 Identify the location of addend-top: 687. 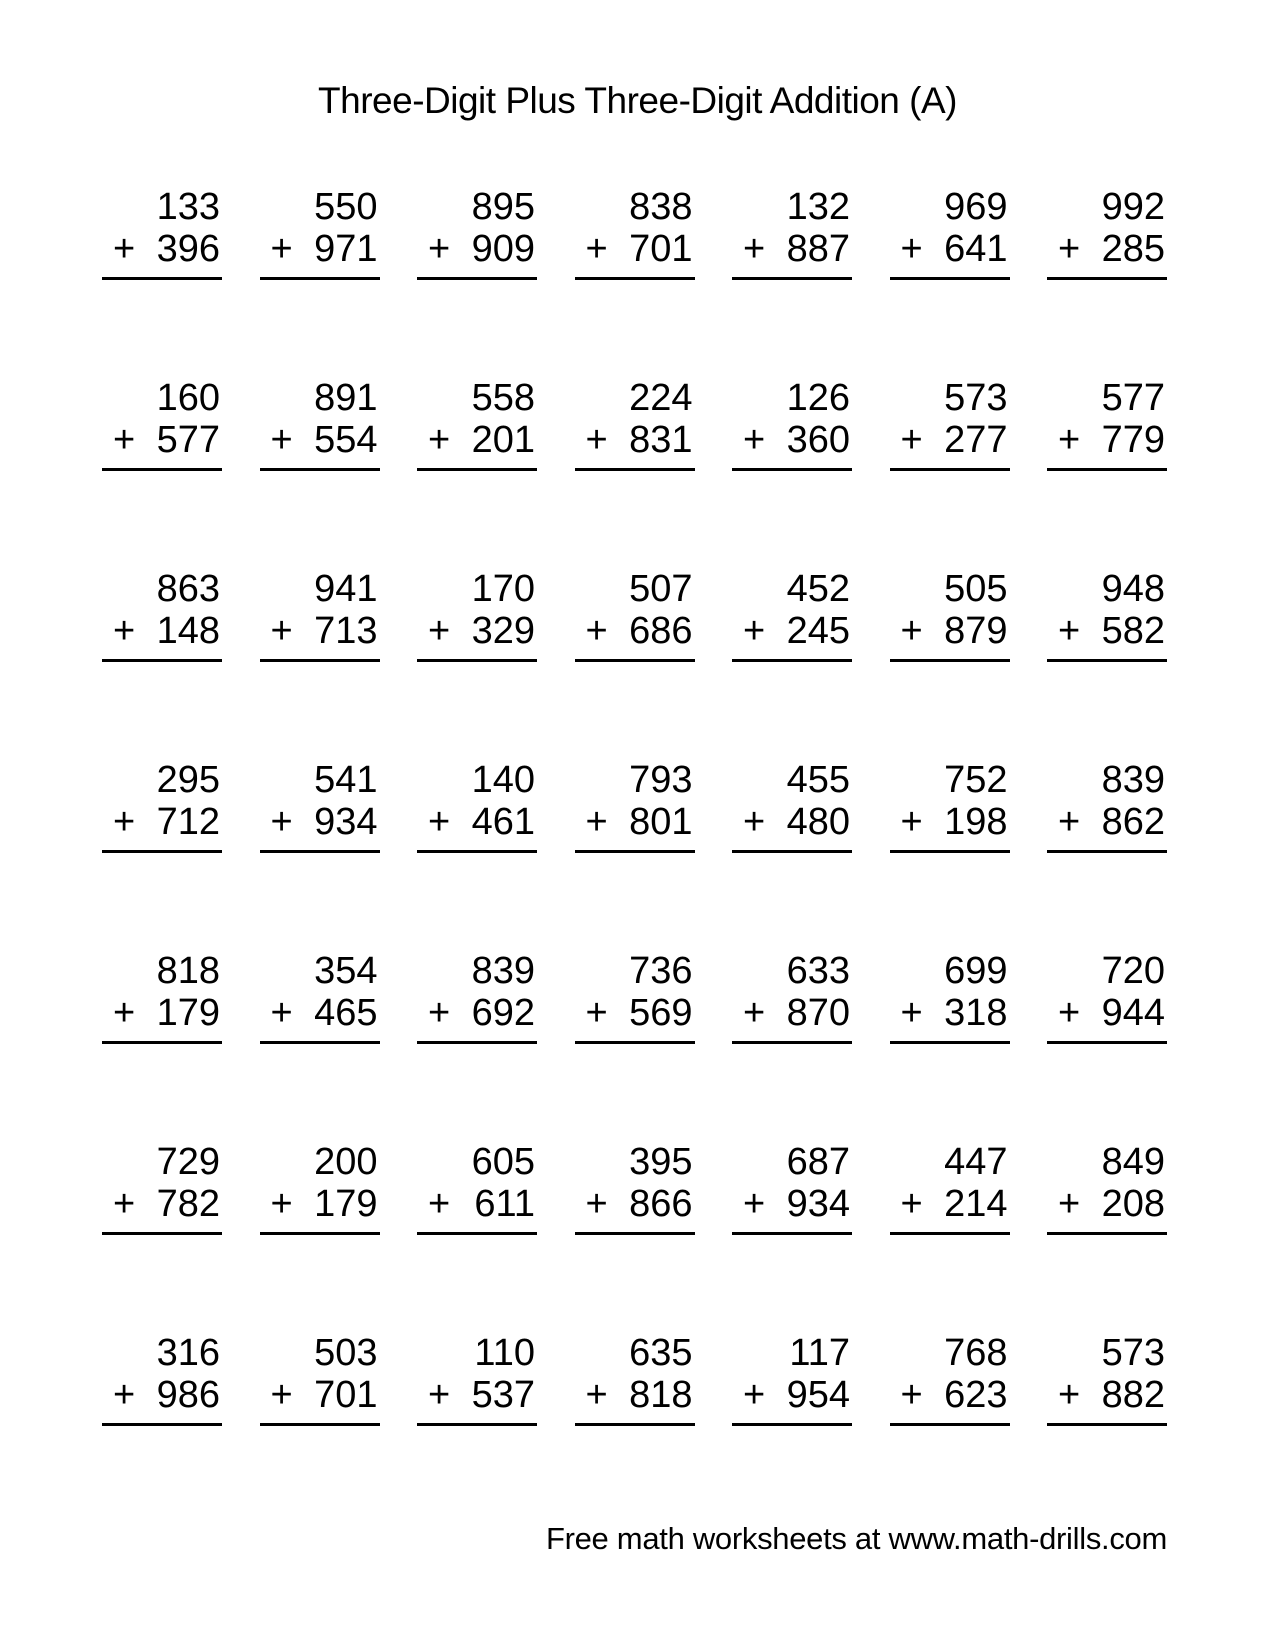
(818, 1162).